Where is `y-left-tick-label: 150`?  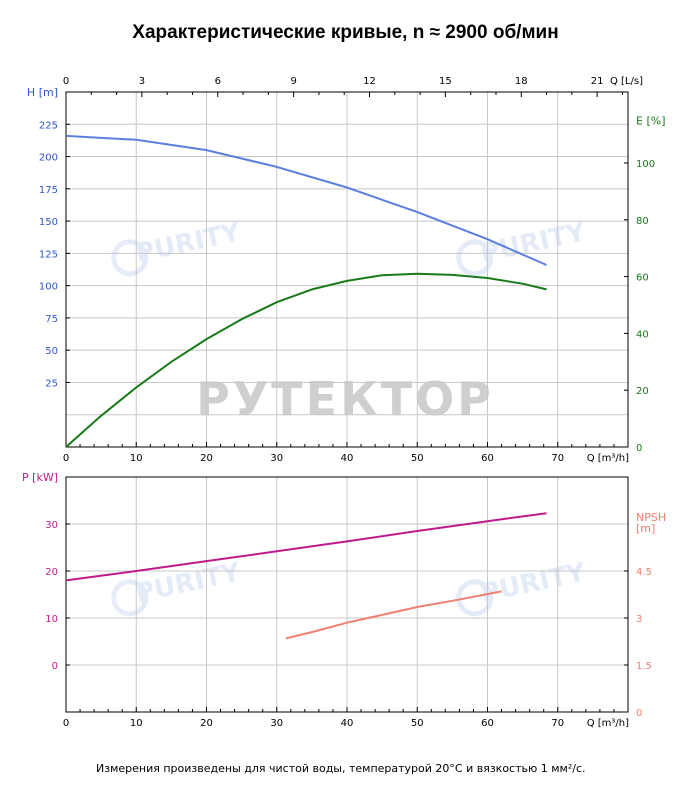 y-left-tick-label: 150 is located at coordinates (48, 222).